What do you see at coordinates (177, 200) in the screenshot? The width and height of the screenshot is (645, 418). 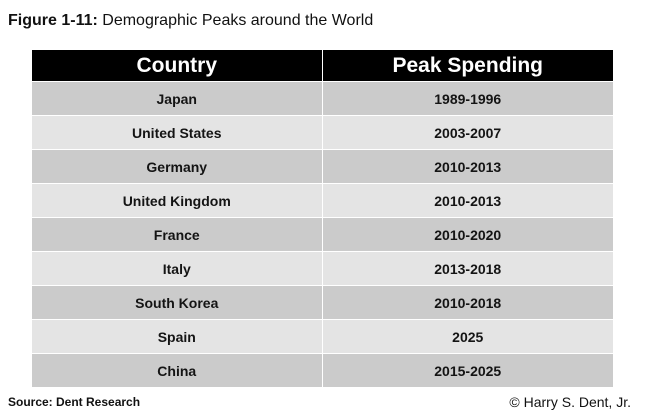 I see `country-cell: United Kingdom` at bounding box center [177, 200].